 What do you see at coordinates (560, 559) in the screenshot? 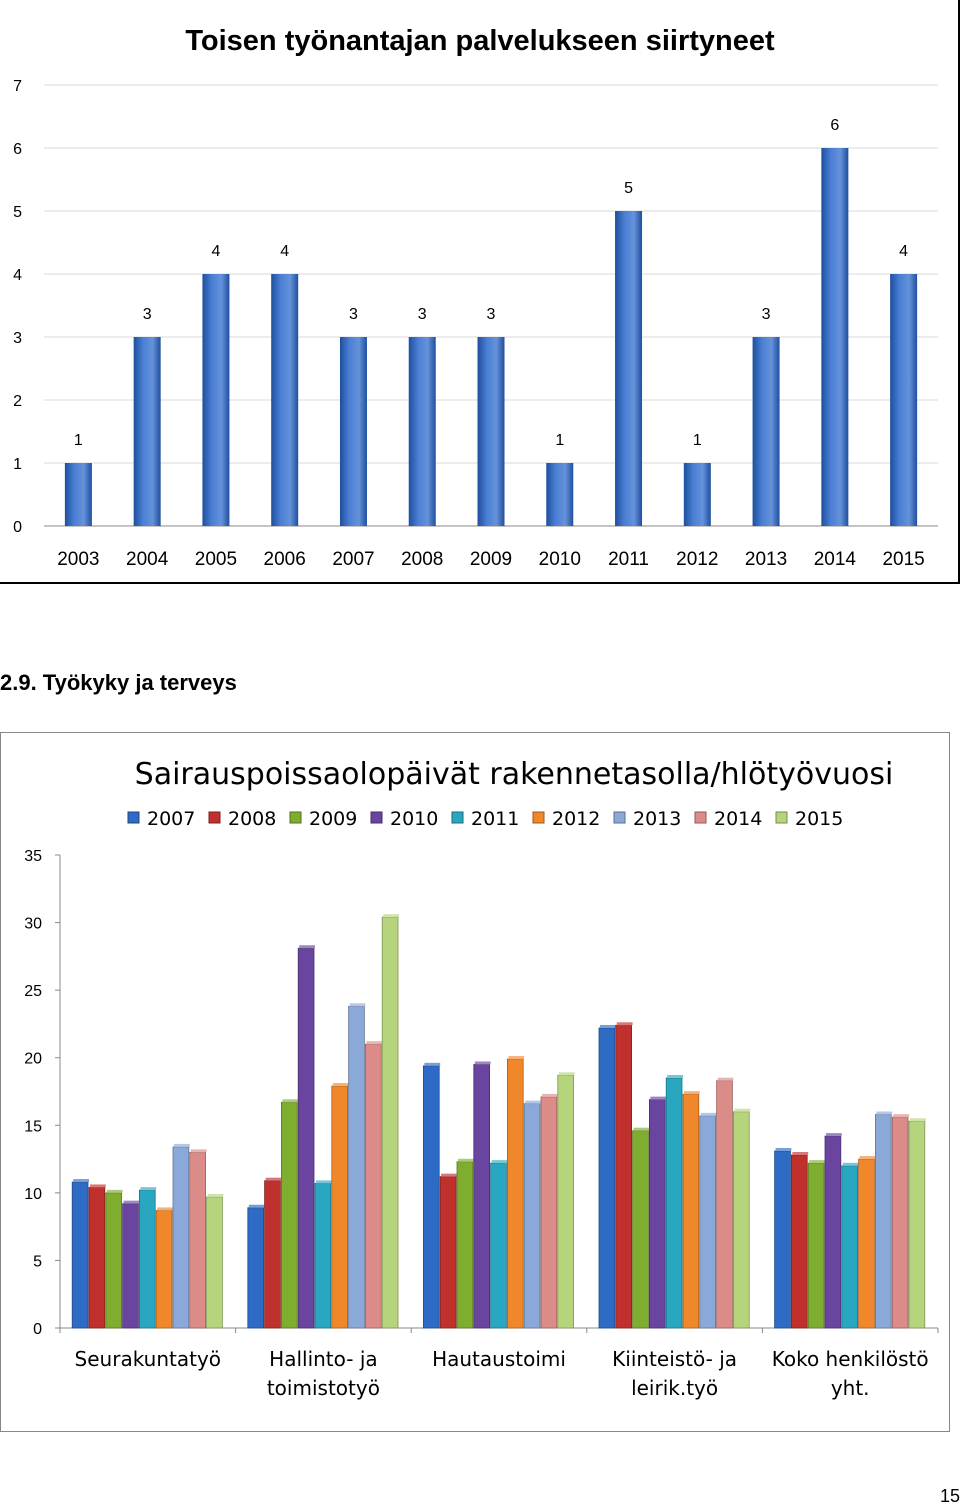
I see `x-tick-label: 2010` at bounding box center [560, 559].